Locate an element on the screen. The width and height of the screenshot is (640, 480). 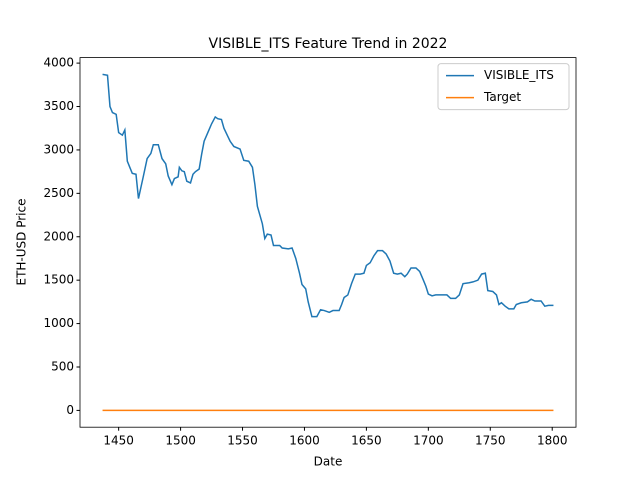
y-tick-label: 500 is located at coordinates (62, 366).